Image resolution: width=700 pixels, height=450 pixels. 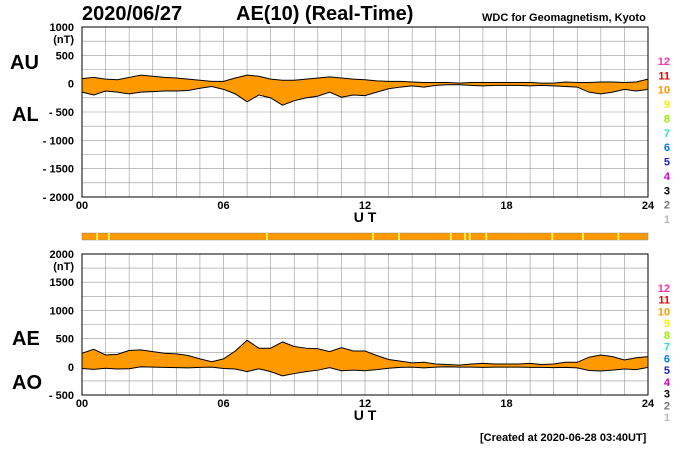 I want to click on bottom-station-scale-3: 3, so click(x=667, y=395).